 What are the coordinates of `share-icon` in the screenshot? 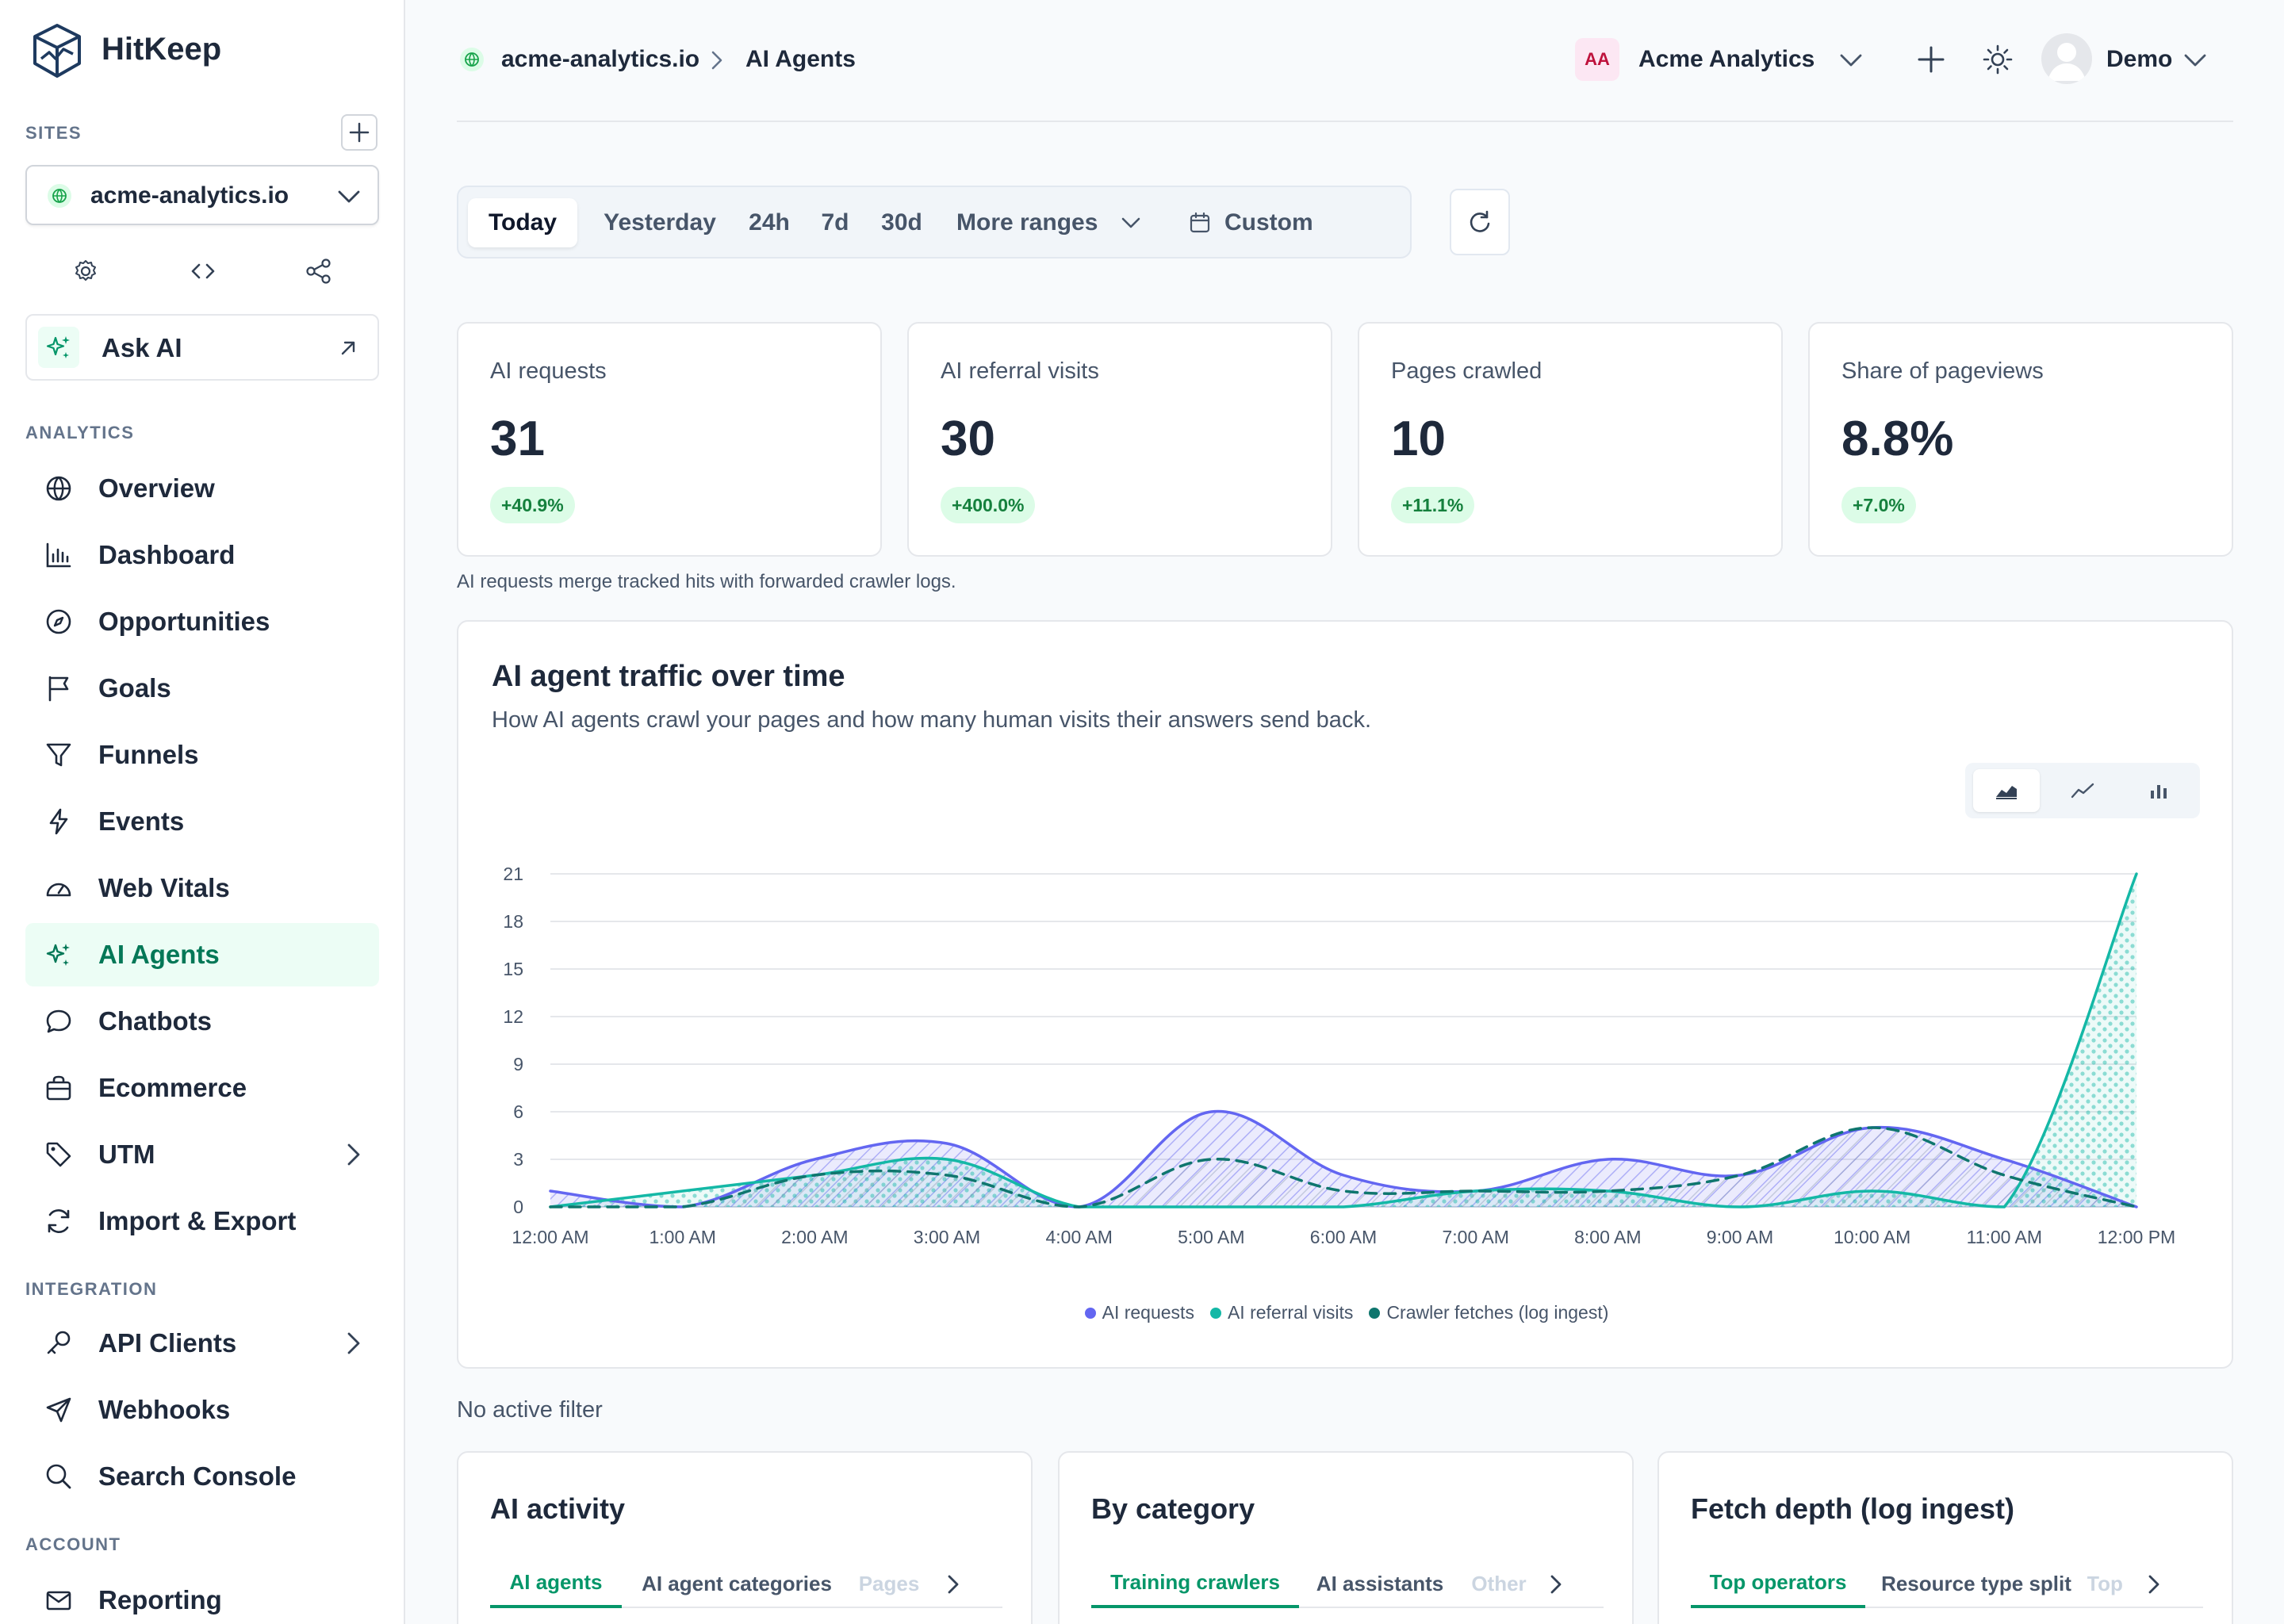 It's located at (318, 271).